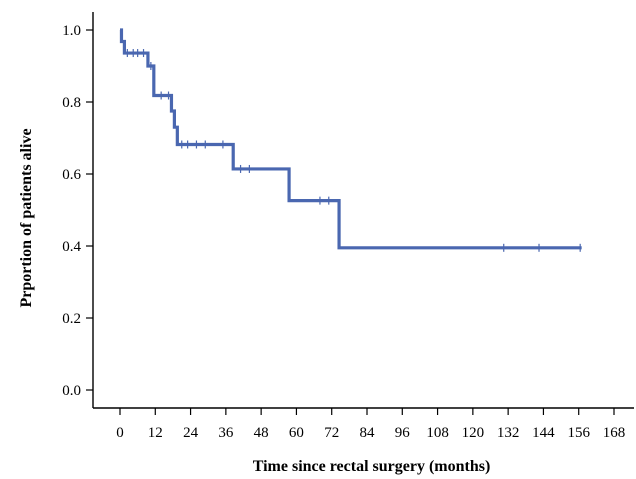  I want to click on y-tick-label: 0.2, so click(71, 319).